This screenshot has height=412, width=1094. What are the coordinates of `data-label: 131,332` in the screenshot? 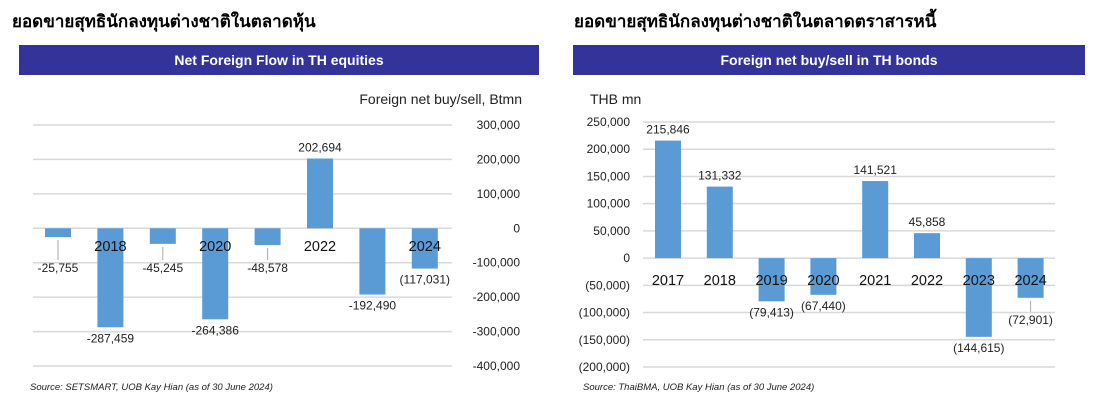 It's located at (720, 176).